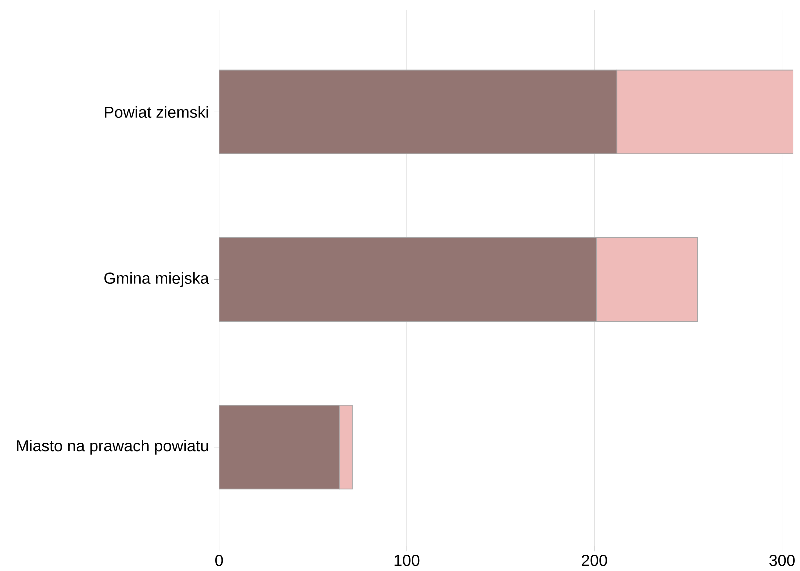 This screenshot has height=571, width=800. Describe the element at coordinates (407, 560) in the screenshot. I see `x-tick-label: 100` at that location.